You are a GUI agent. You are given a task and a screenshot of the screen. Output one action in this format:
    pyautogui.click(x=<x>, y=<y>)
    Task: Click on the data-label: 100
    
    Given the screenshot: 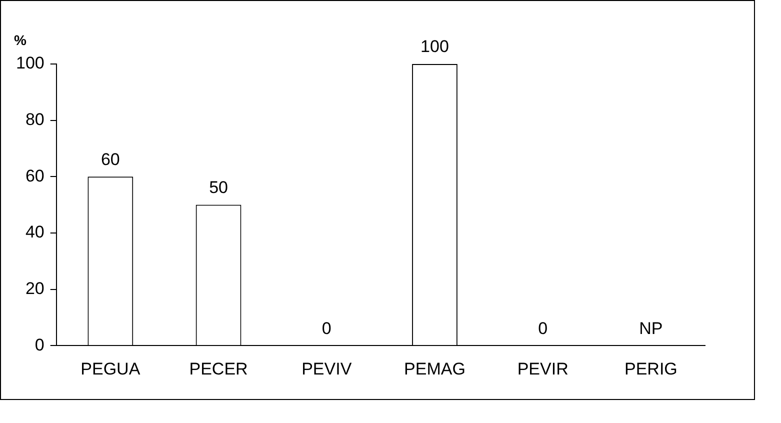 What is the action you would take?
    pyautogui.click(x=434, y=46)
    